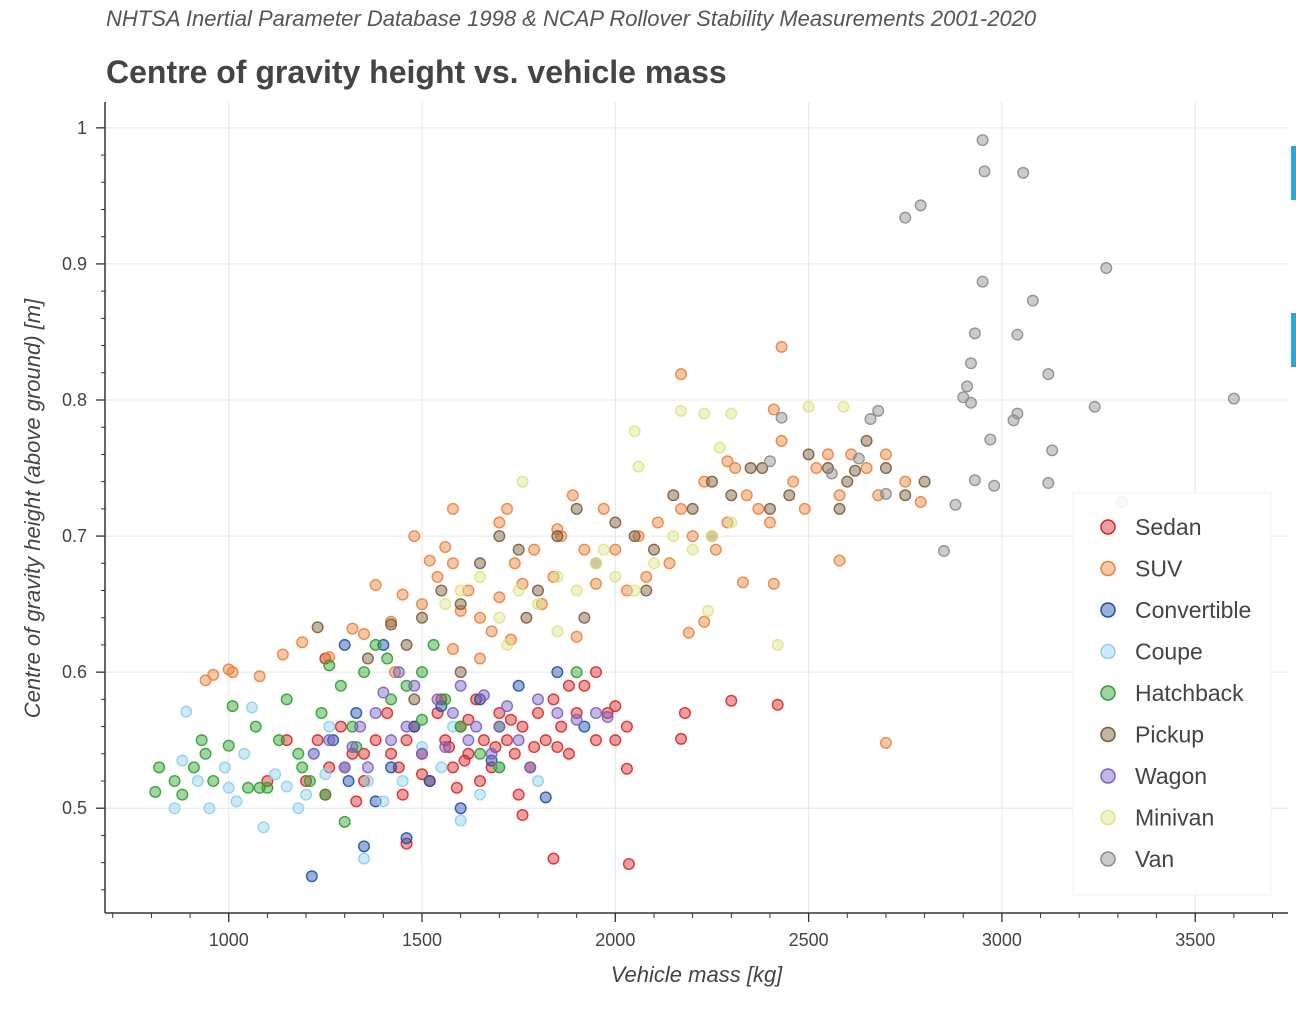 The image size is (1296, 1009). I want to click on x-tick-label: 1500, so click(422, 940).